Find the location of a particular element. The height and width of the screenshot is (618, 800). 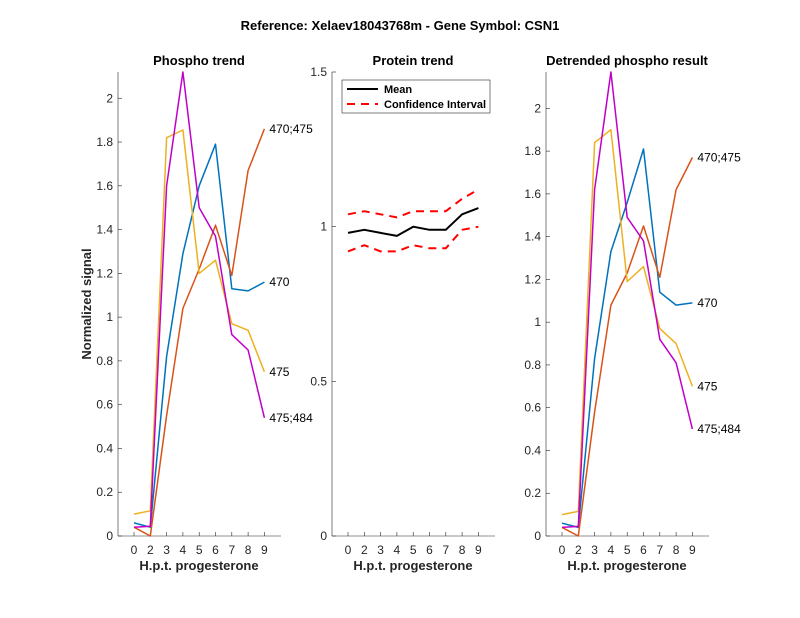

series-line-mean is located at coordinates (413, 222).